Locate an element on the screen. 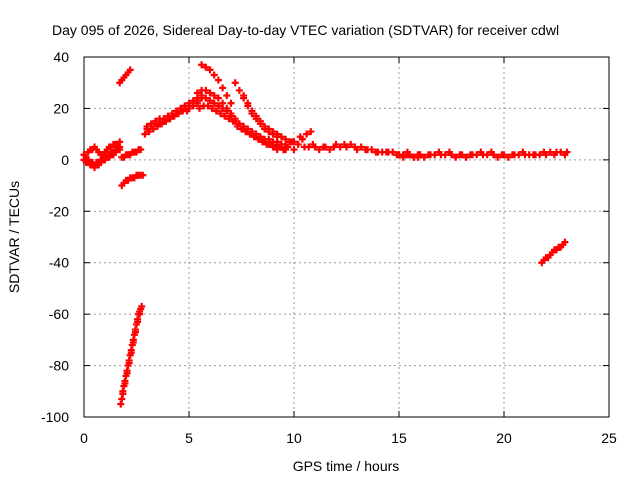 This screenshot has height=480, width=640. y-tick-label-7: 40 is located at coordinates (61, 57).